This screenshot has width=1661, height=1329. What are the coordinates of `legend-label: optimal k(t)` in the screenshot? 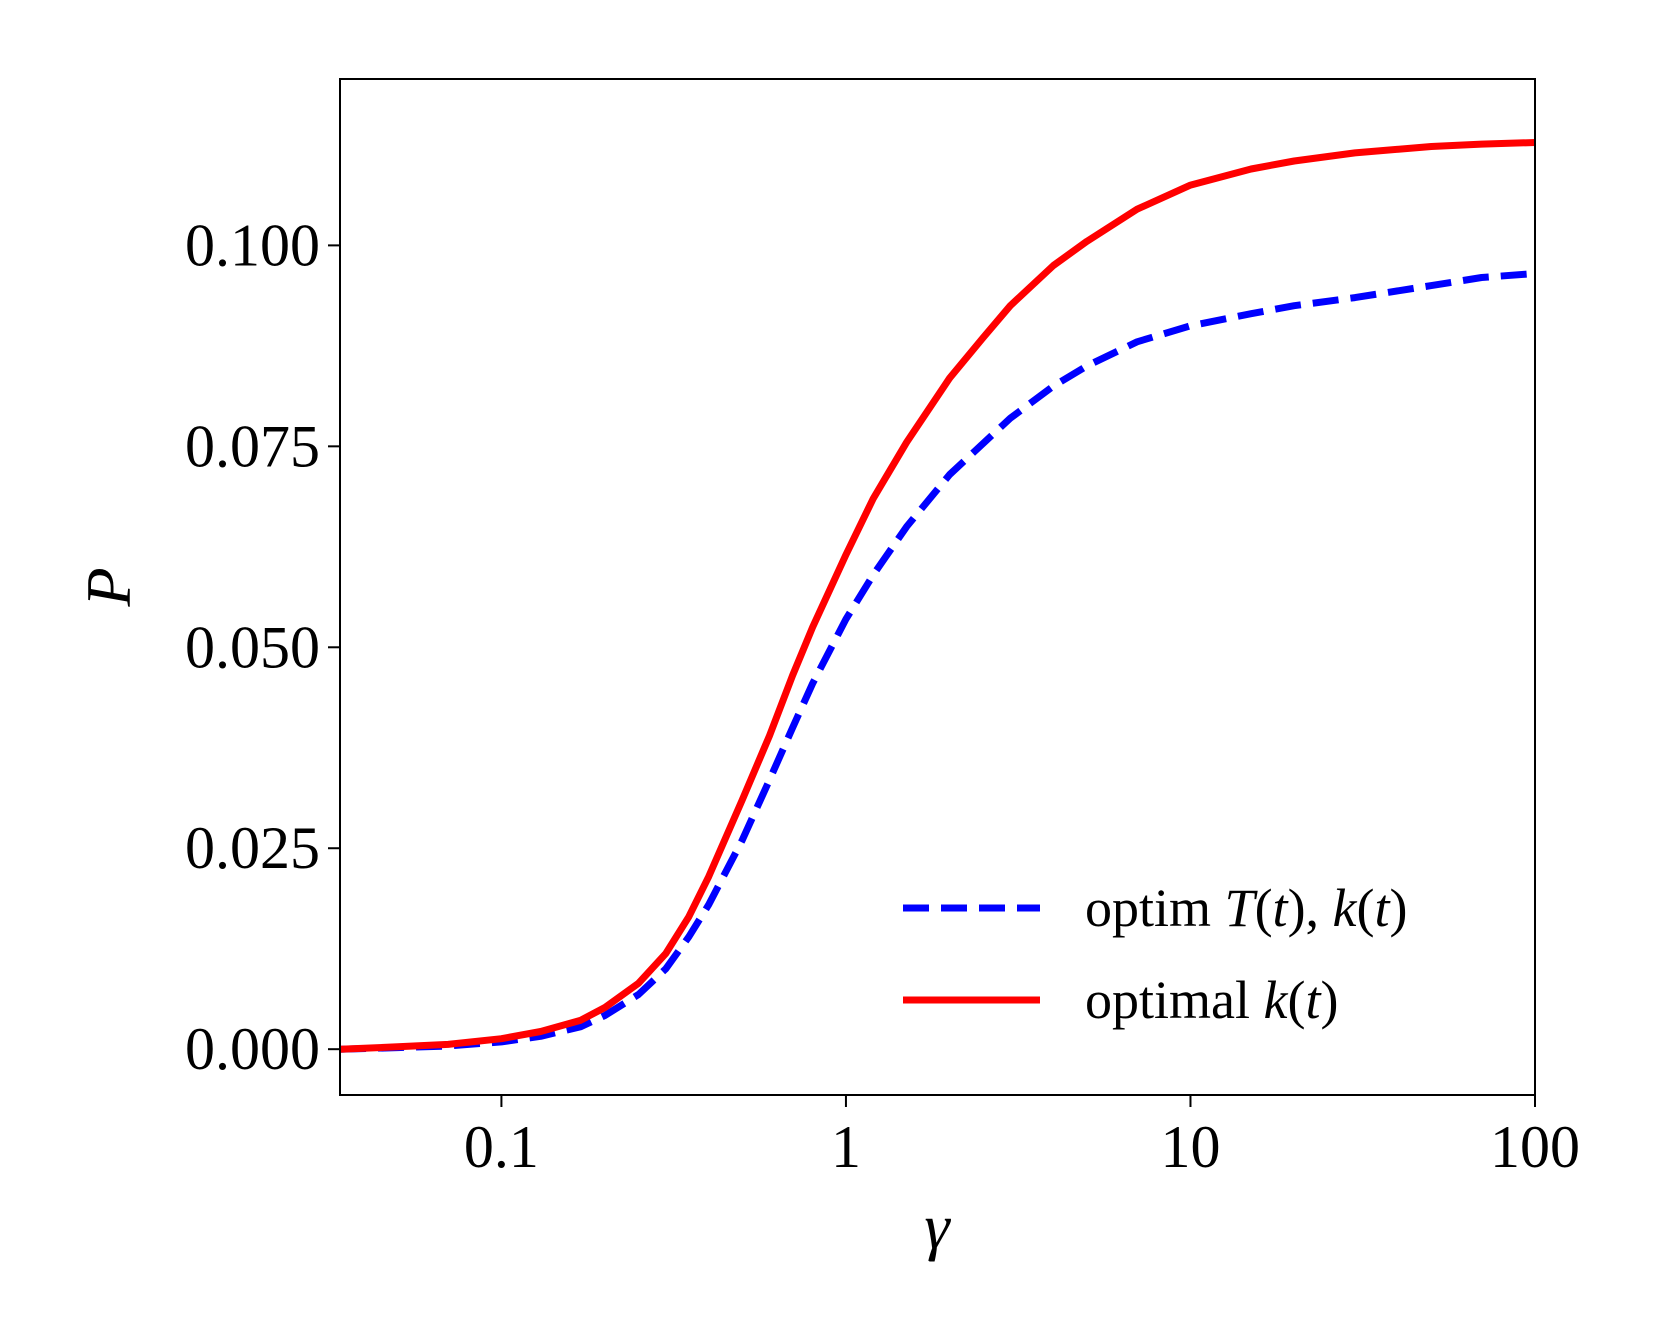 It's located at (1211, 1000).